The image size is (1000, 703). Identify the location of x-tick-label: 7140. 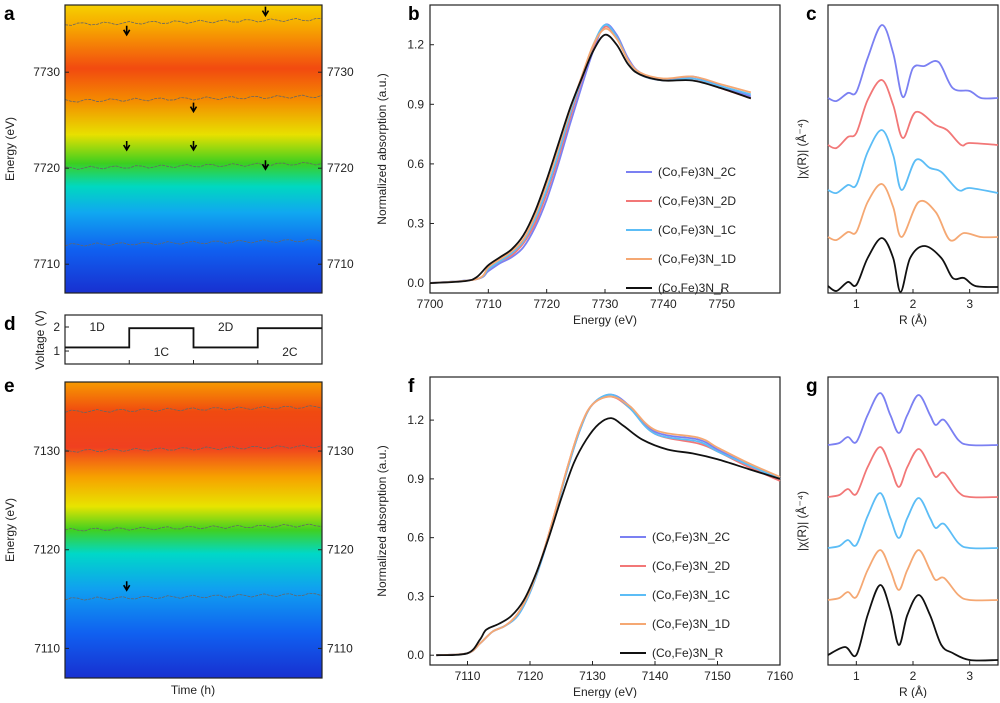
(655, 676).